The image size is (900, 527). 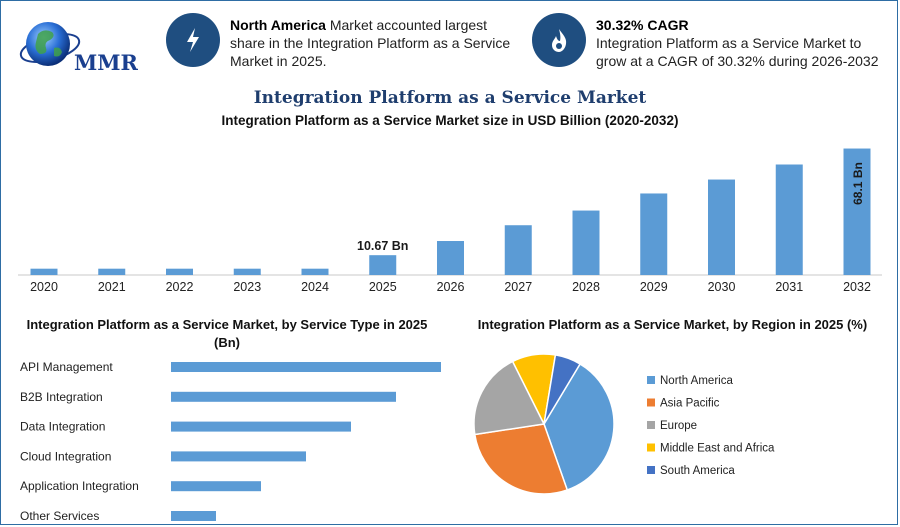 What do you see at coordinates (179, 271) in the screenshot?
I see `bar-2022` at bounding box center [179, 271].